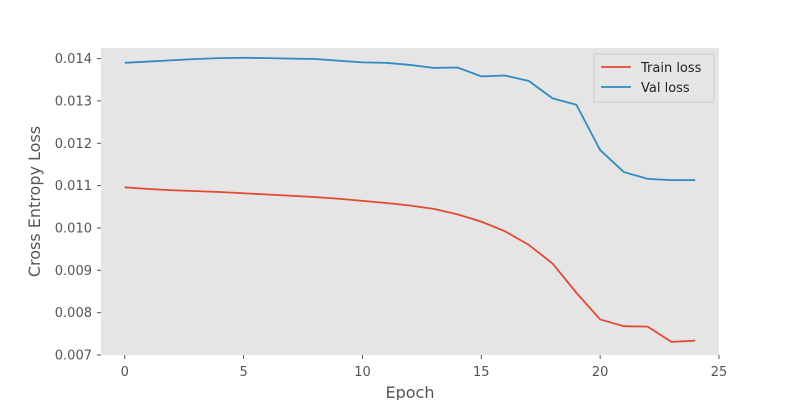  Describe the element at coordinates (73, 271) in the screenshot. I see `y-tick-label: 0.009` at that location.